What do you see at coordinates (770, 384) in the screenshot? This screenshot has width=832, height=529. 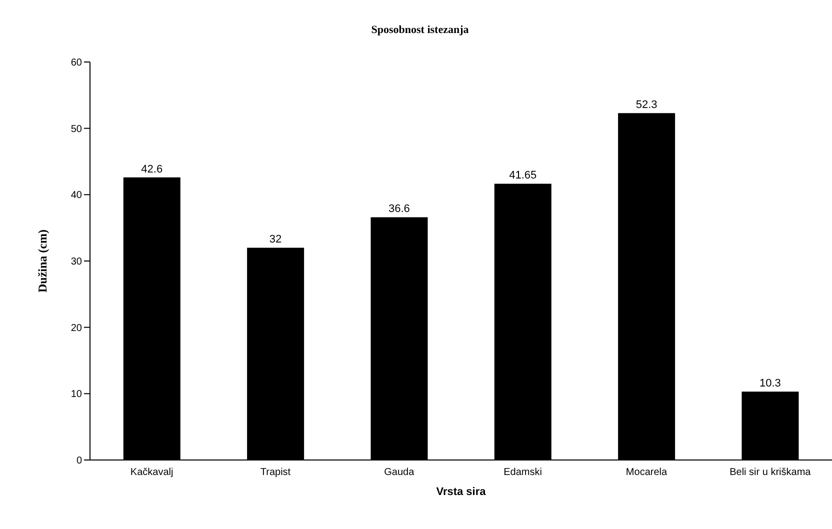 I see `data-label: 10.3` at bounding box center [770, 384].